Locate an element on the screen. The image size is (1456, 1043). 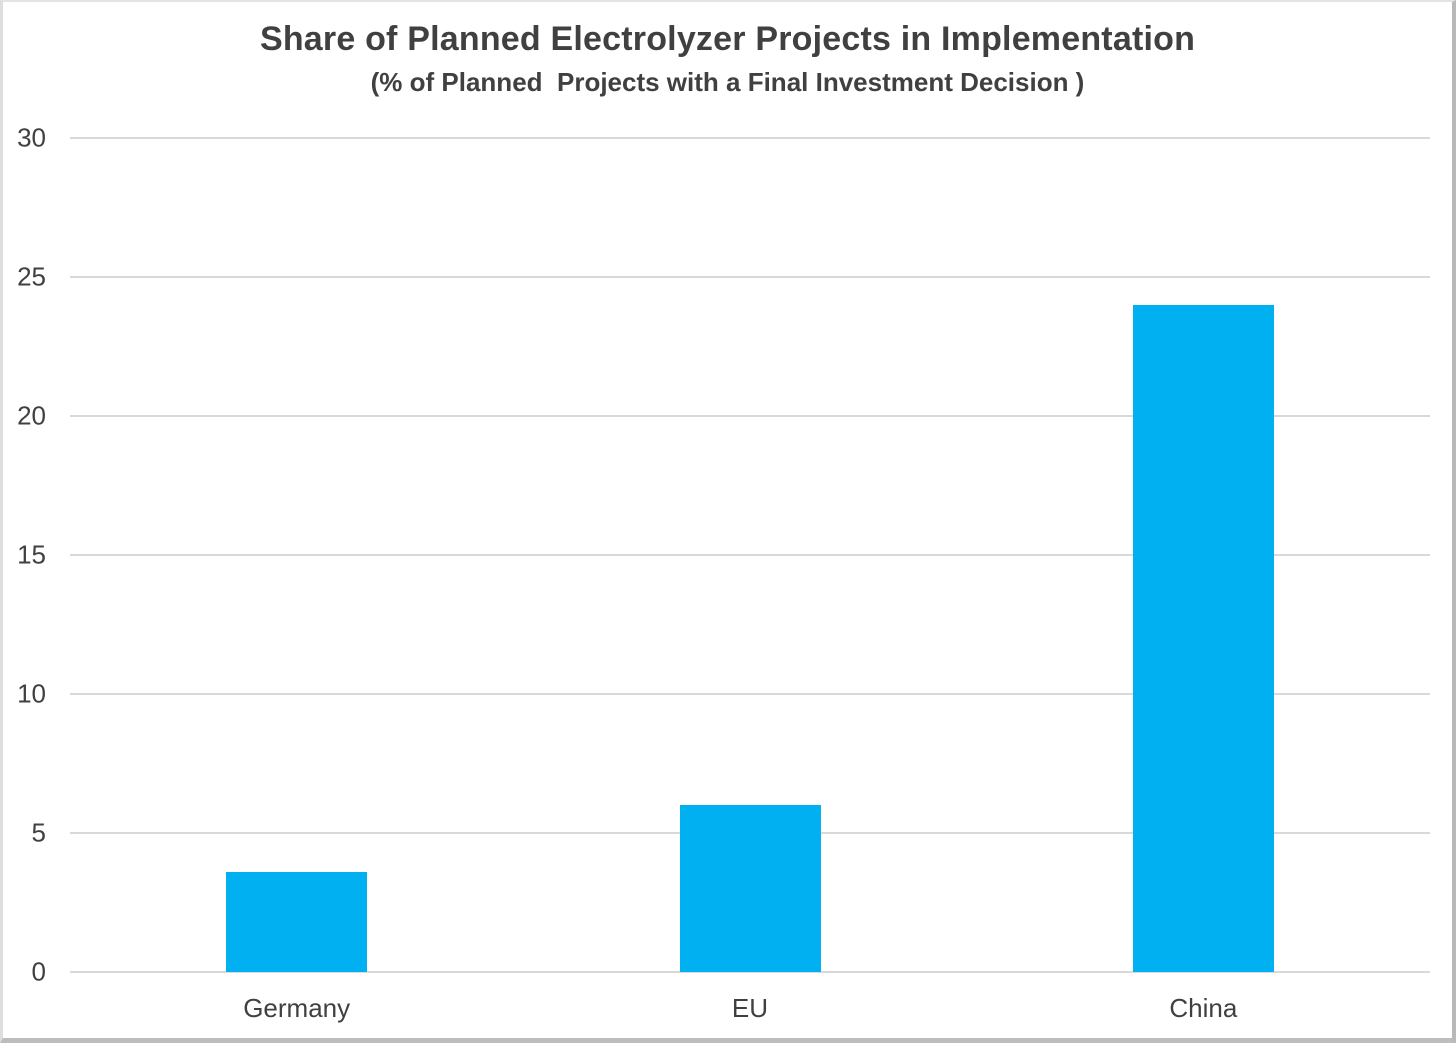
y-tick-label: 25 is located at coordinates (31, 276).